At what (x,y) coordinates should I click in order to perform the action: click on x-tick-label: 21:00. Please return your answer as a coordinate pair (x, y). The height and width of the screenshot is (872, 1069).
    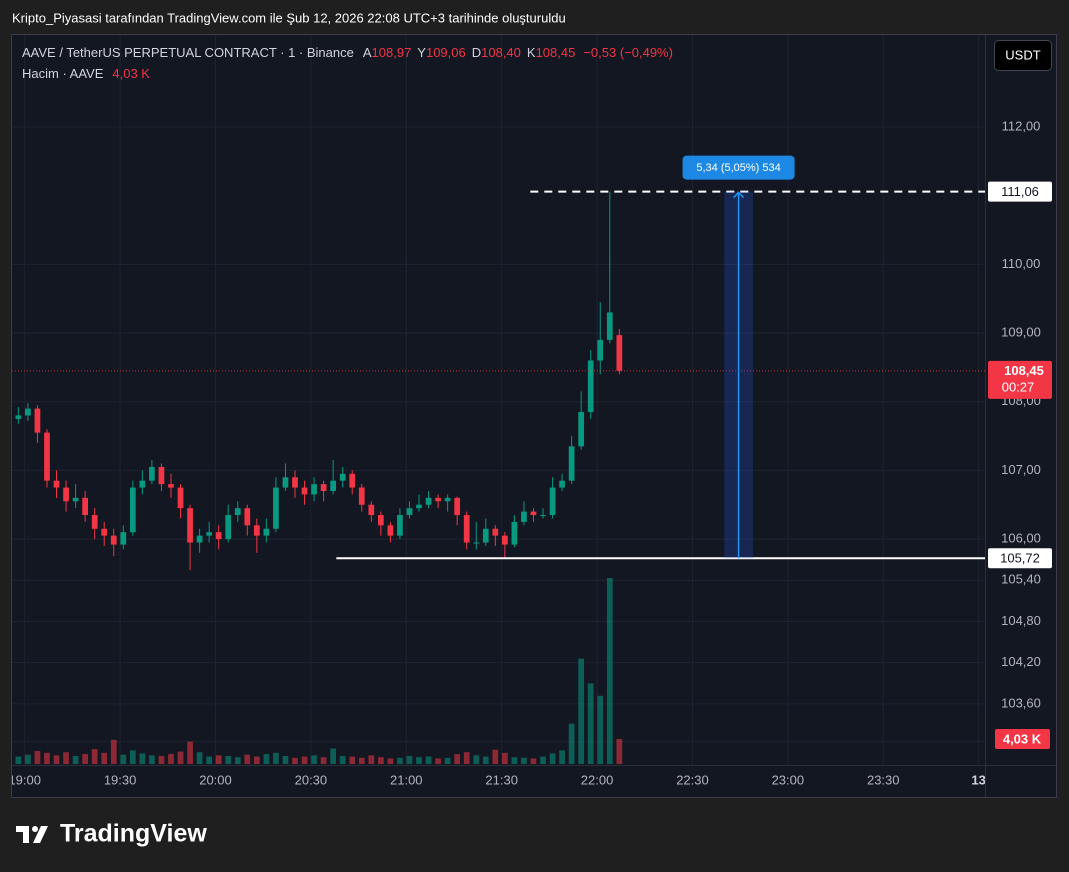
    Looking at the image, I should click on (406, 779).